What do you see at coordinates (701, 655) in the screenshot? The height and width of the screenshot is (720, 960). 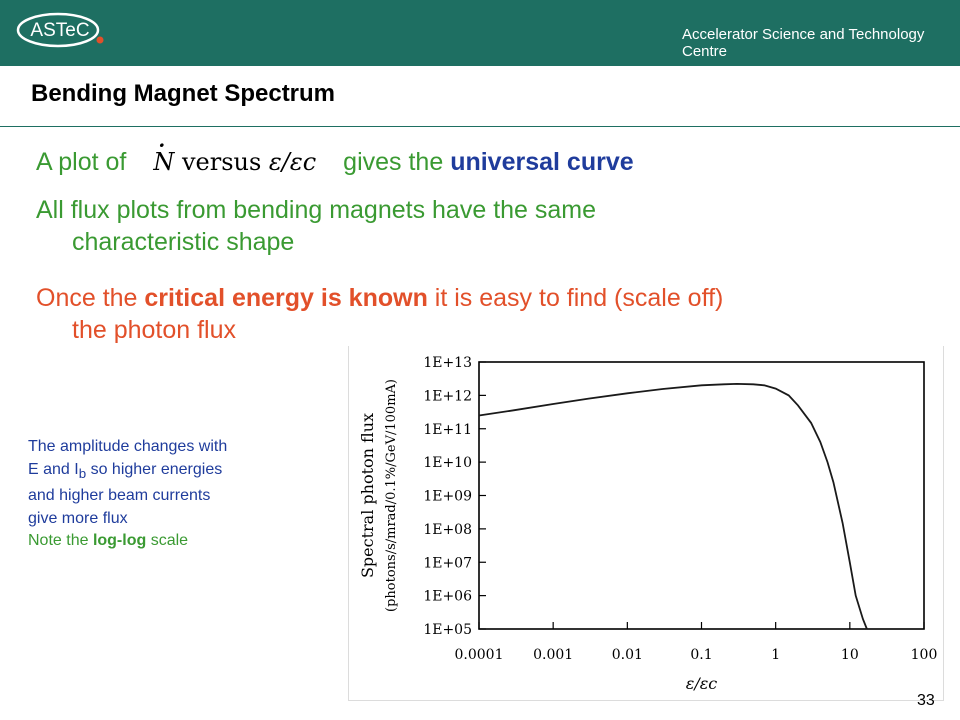 I see `x-tick-label: 0.1` at bounding box center [701, 655].